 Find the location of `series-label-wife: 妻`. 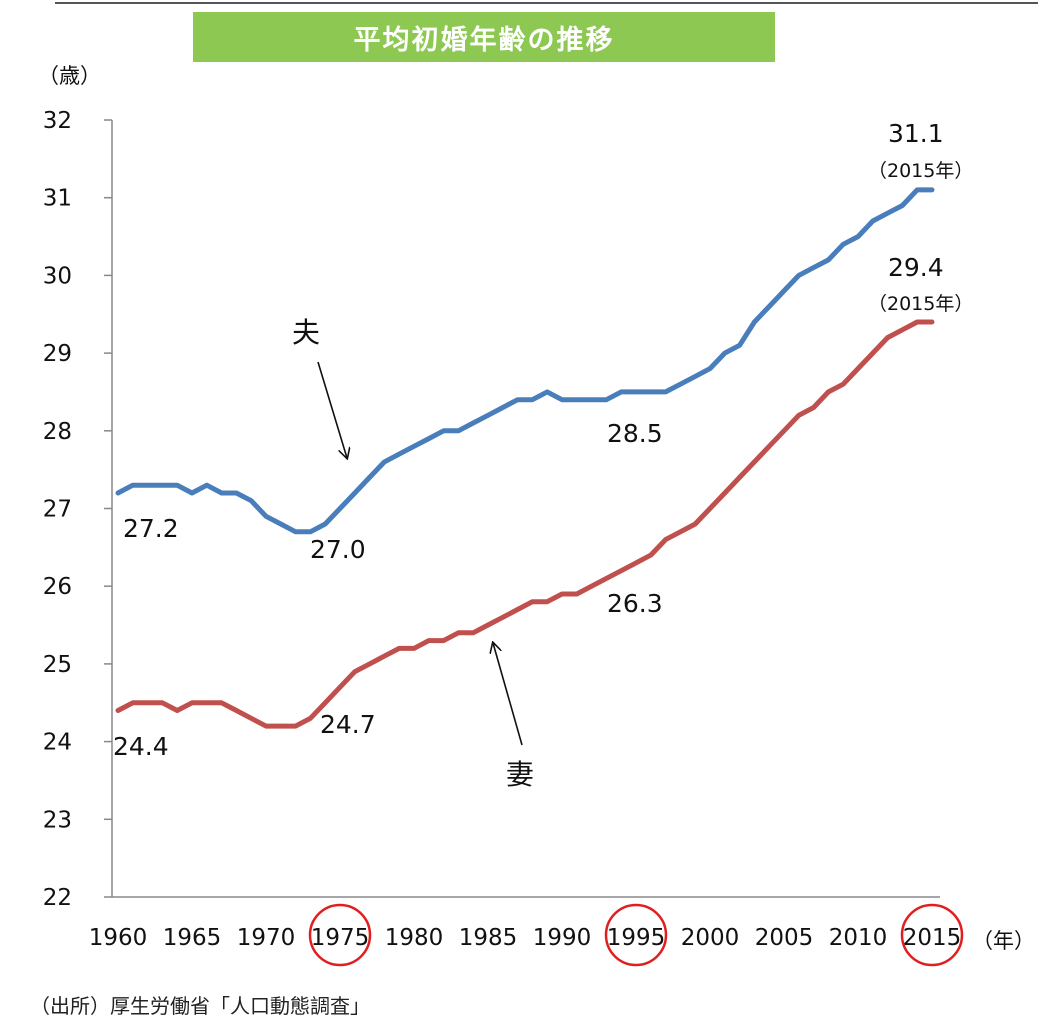

series-label-wife: 妻 is located at coordinates (520, 774).